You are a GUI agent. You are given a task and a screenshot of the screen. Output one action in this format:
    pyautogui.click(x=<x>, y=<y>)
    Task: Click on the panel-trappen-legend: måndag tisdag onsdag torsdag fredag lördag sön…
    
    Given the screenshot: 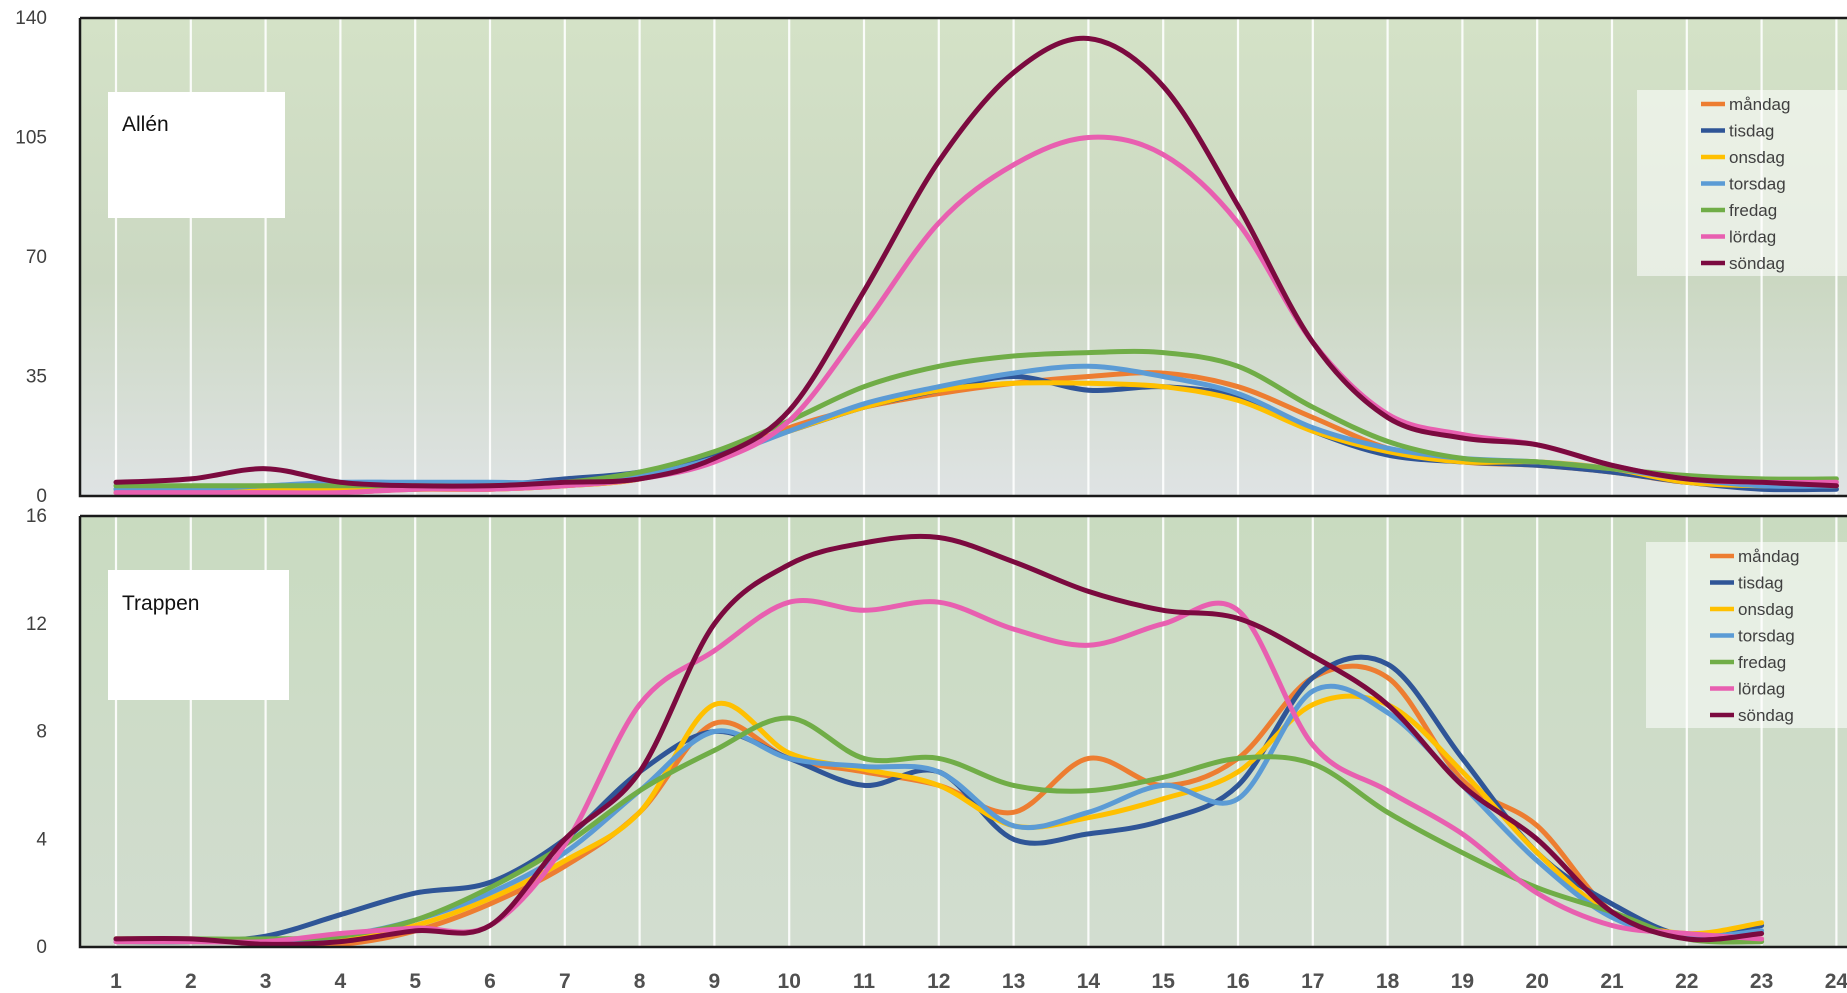 What is the action you would take?
    pyautogui.click(x=1746, y=635)
    